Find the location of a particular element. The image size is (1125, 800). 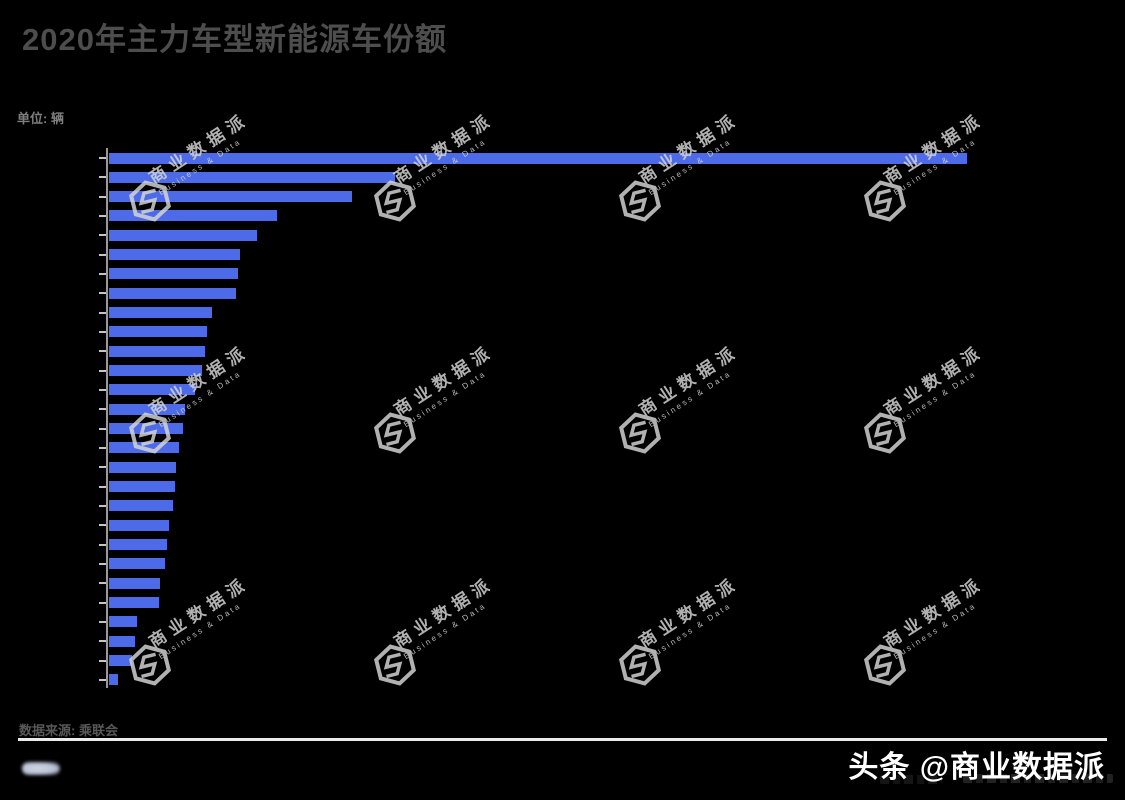

unit-label: 单位: 辆 is located at coordinates (40, 118).